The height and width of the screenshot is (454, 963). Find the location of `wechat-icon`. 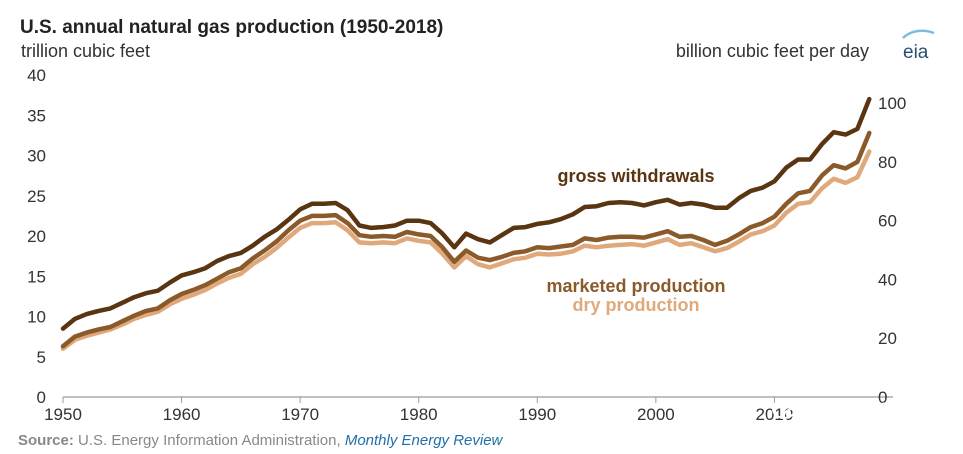

wechat-icon is located at coordinates (787, 411).